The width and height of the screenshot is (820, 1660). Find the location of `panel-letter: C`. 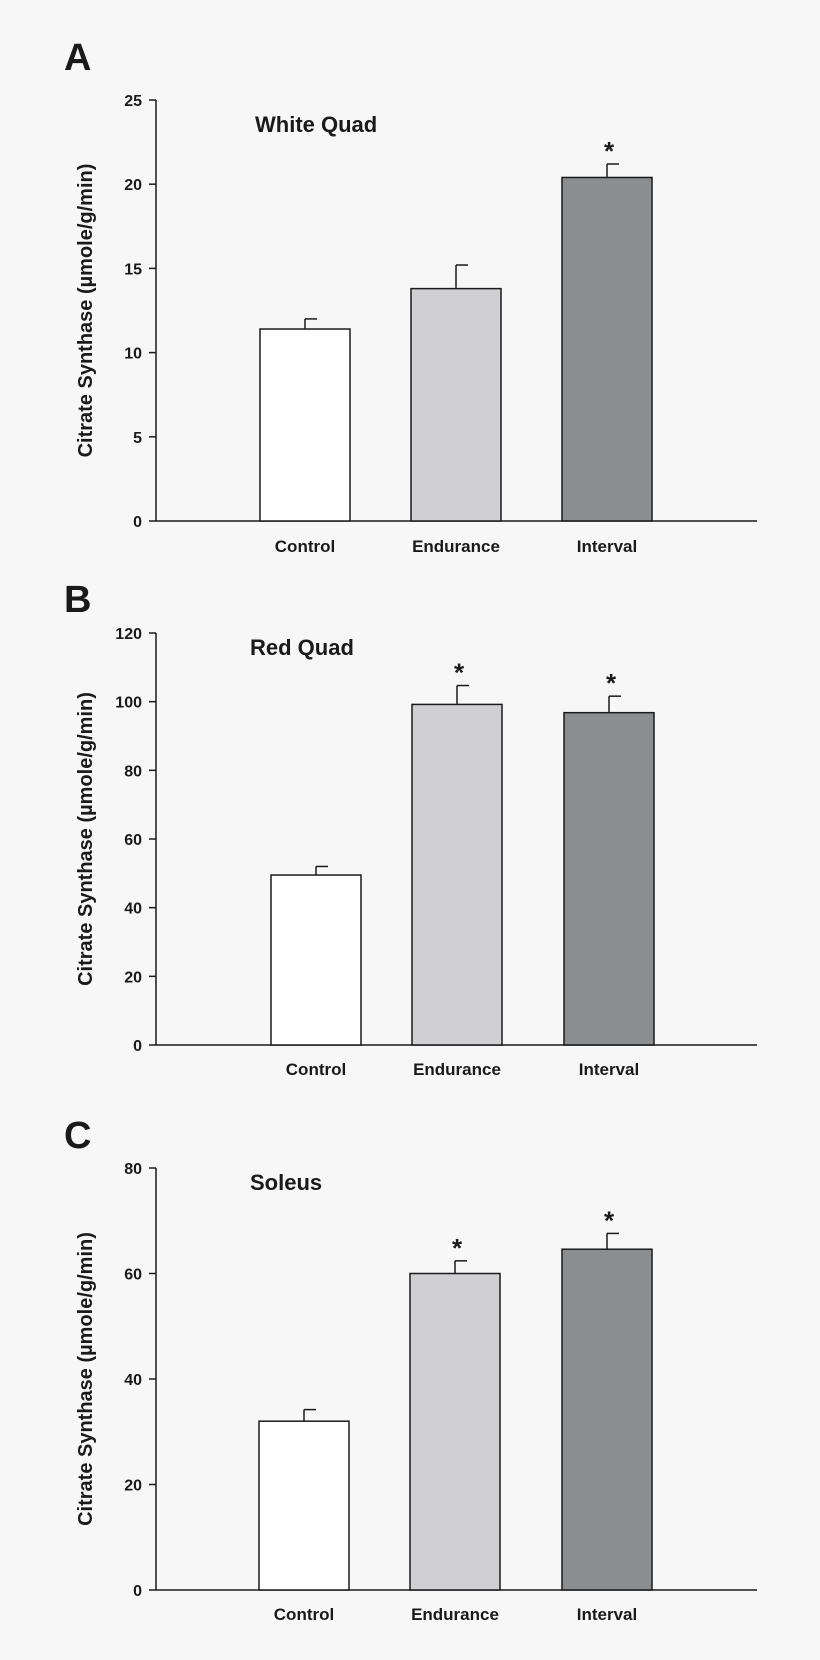

panel-letter: C is located at coordinates (77, 1136).